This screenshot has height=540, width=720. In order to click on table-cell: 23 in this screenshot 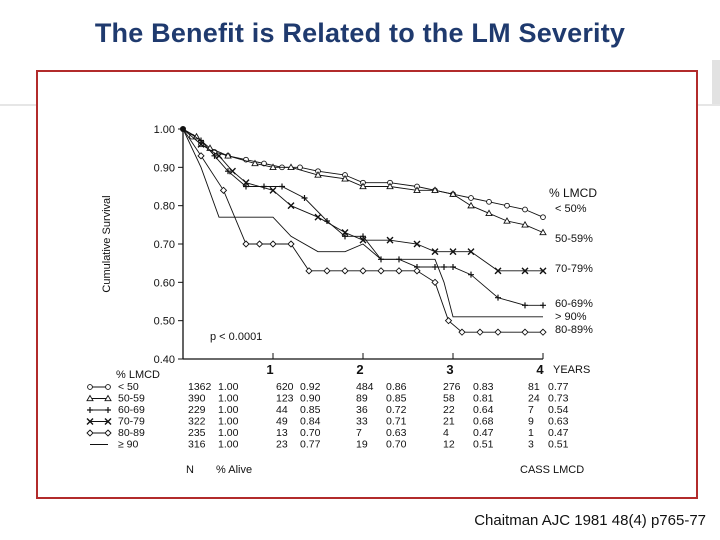, I will do `click(282, 445)`.